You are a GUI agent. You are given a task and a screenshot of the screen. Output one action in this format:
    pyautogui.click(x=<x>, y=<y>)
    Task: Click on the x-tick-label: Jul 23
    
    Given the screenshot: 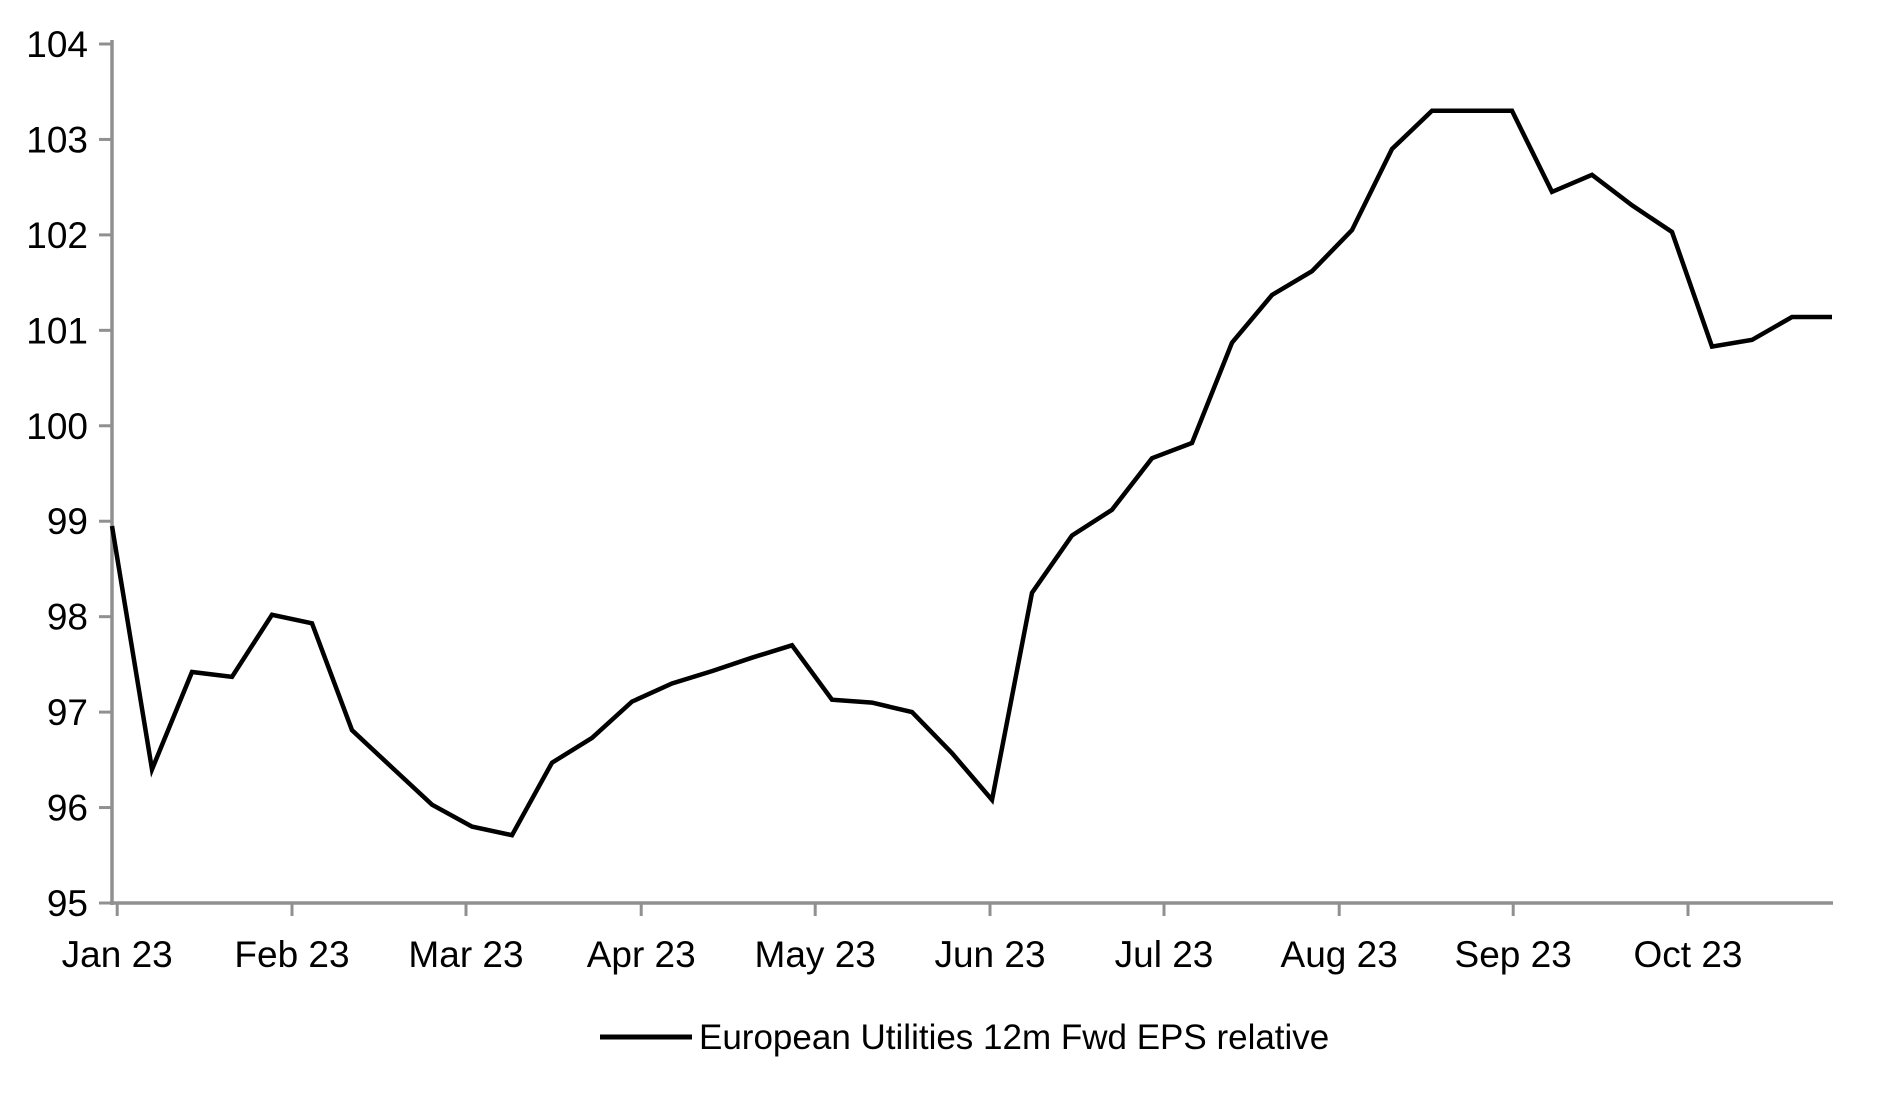 What is the action you would take?
    pyautogui.click(x=1164, y=954)
    